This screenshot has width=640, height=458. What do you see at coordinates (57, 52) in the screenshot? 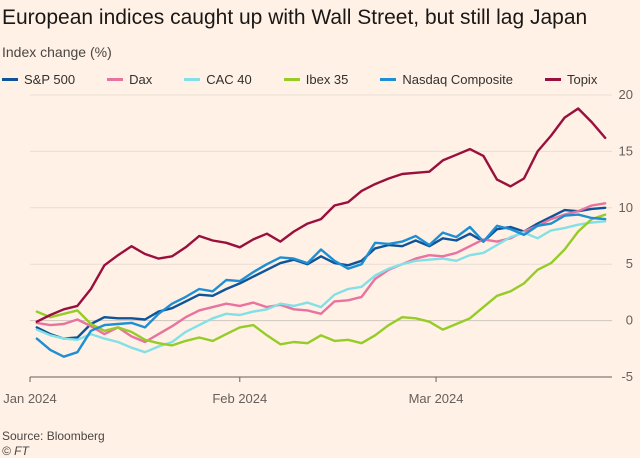
I see `chart-subtitle: Index change (%)` at bounding box center [57, 52].